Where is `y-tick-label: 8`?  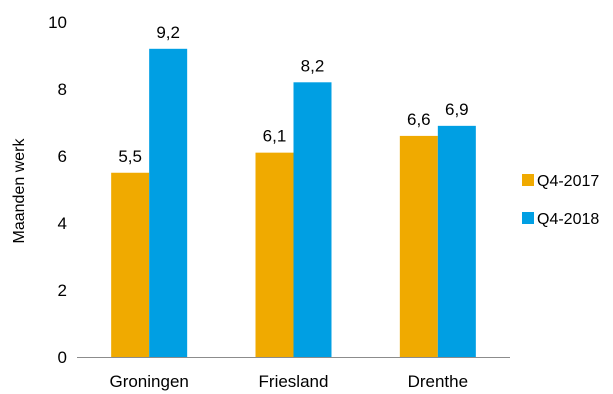 y-tick-label: 8 is located at coordinates (62, 89).